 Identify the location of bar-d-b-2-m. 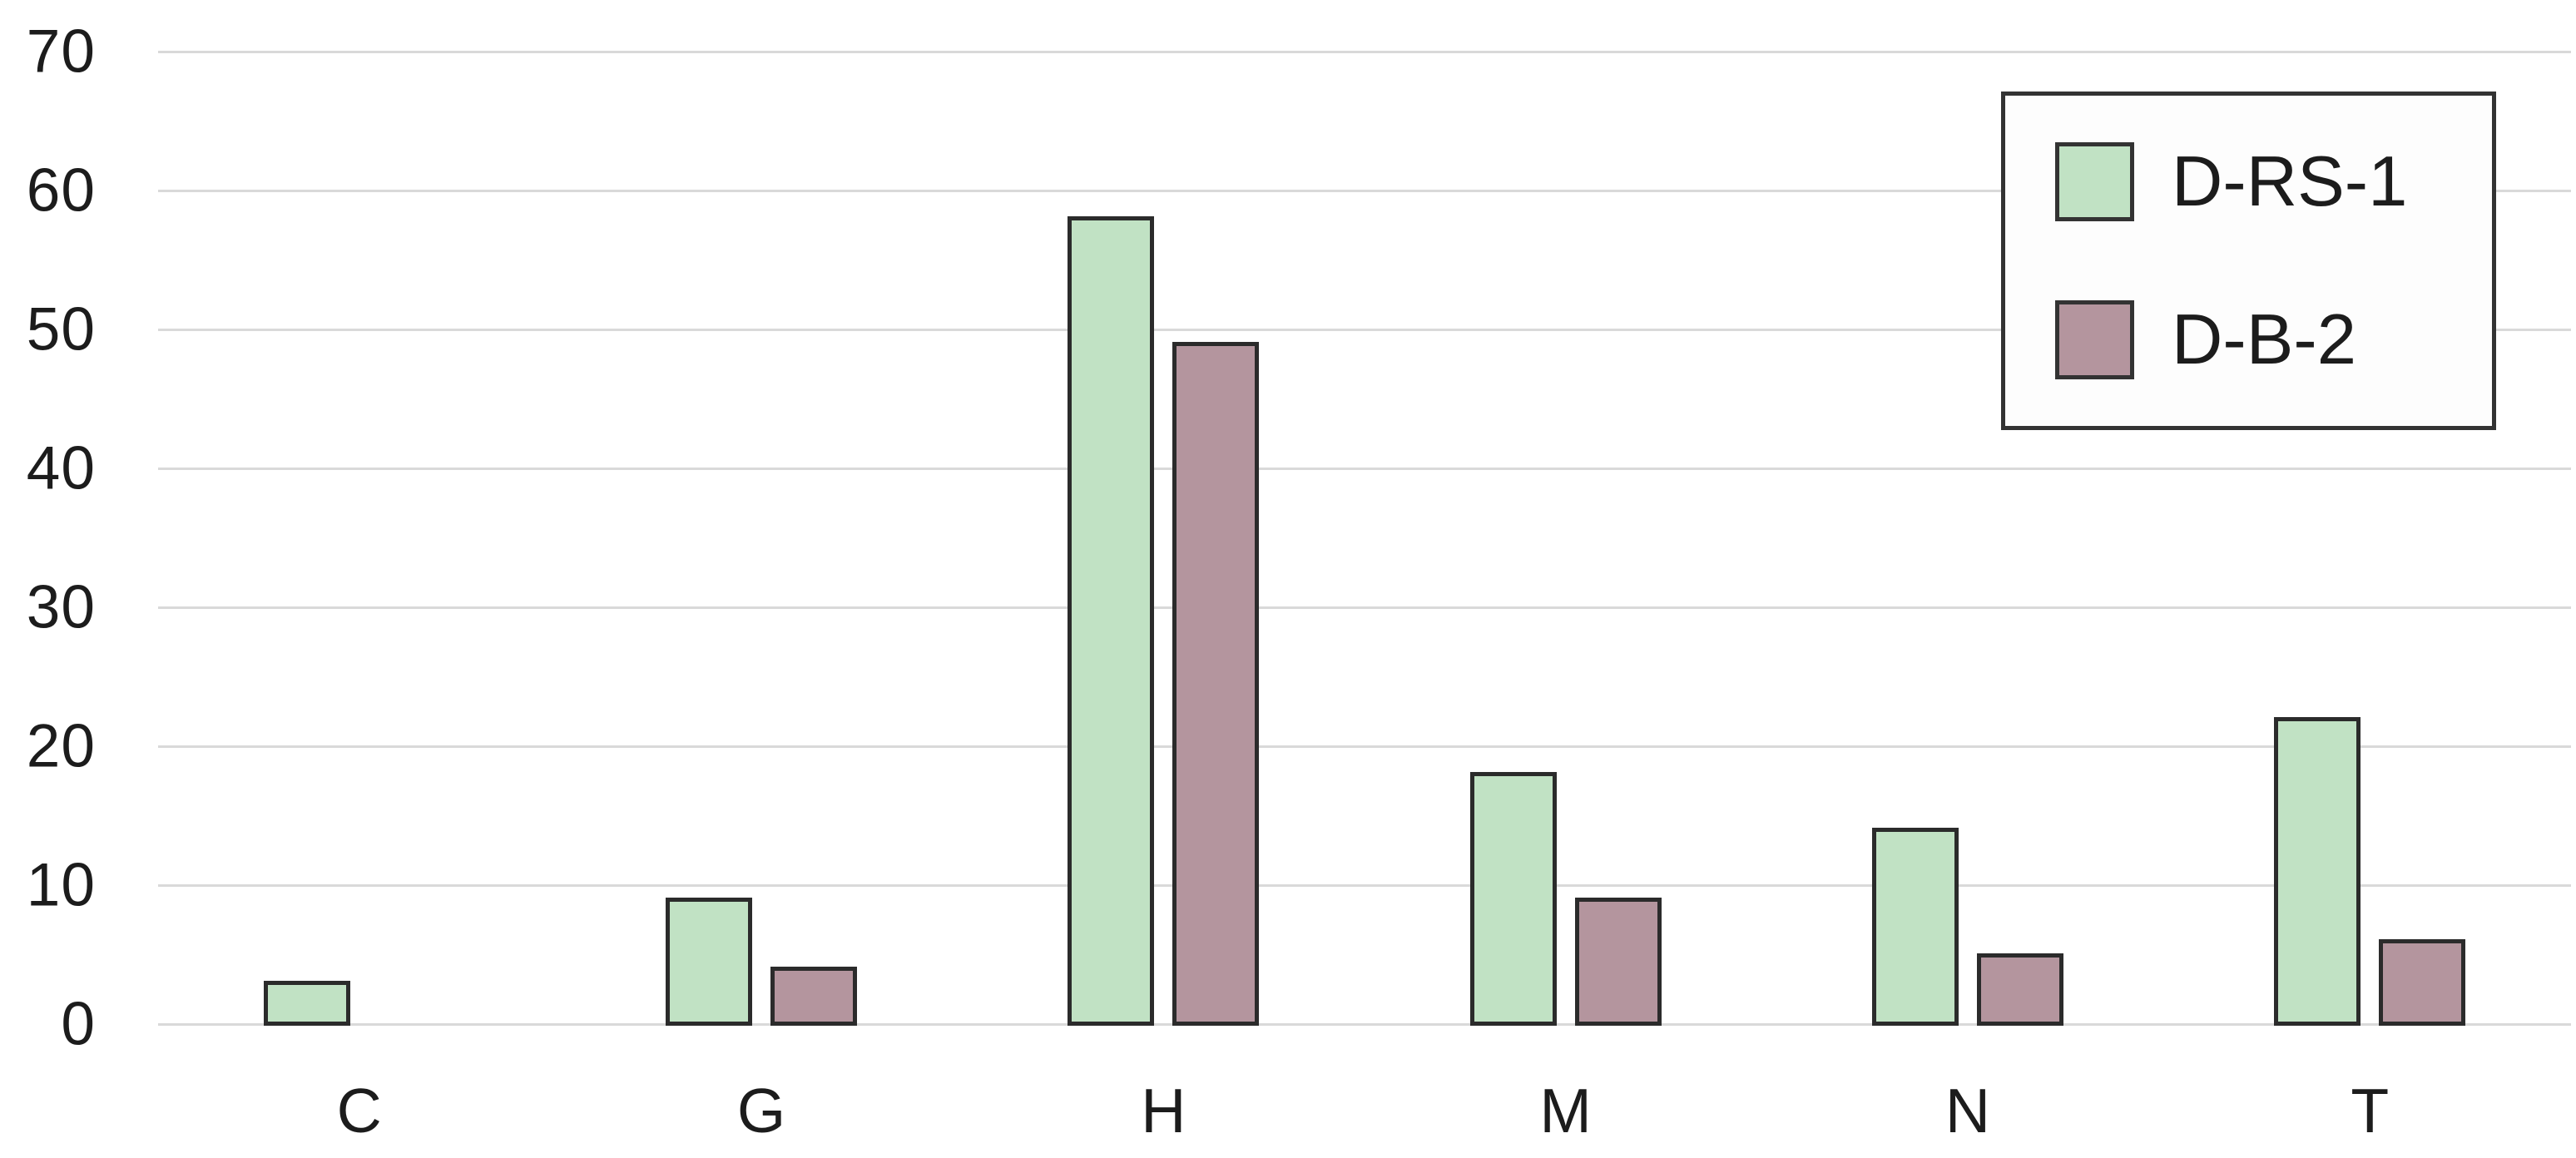
(1618, 962).